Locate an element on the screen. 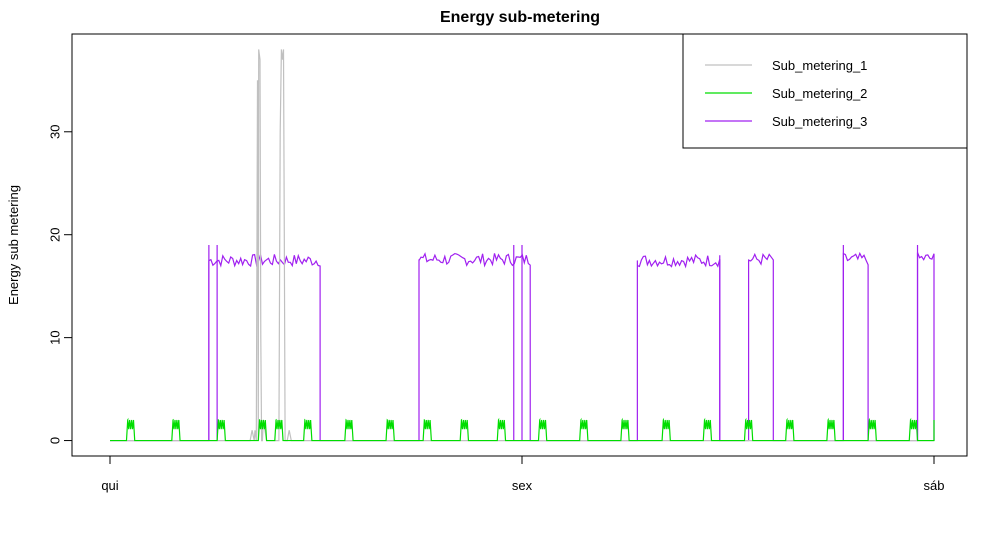 This screenshot has width=996, height=546. x-axis: qui sex sáb is located at coordinates (523, 474).